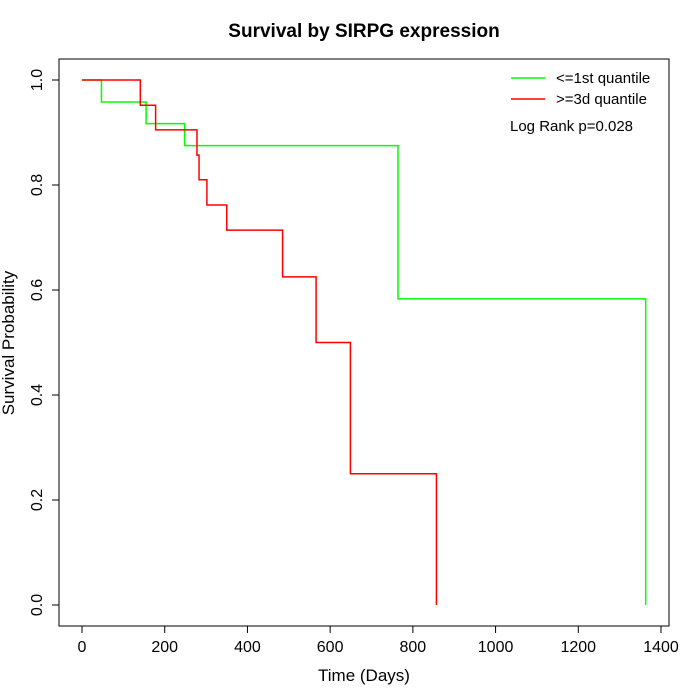 The width and height of the screenshot is (700, 700). Describe the element at coordinates (44, 342) in the screenshot. I see `y-axis: 0.0 0.2 0.4 0.6 0.8 1.0` at that location.